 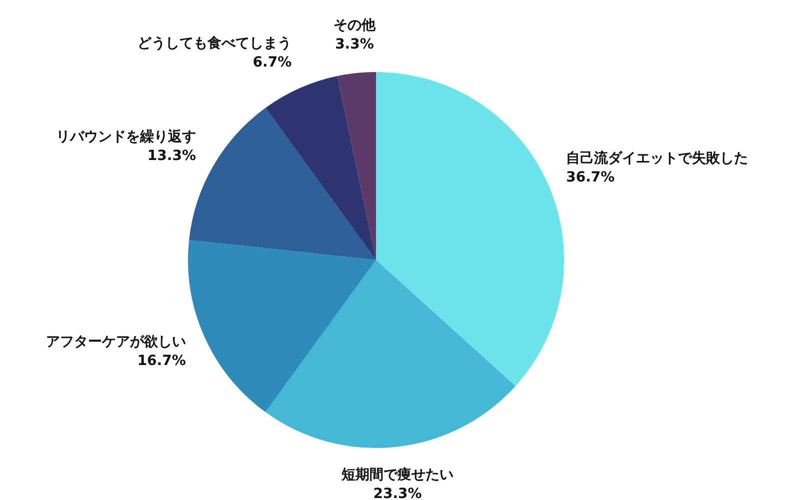 What do you see at coordinates (397, 493) in the screenshot?
I see `data-label: 23.3%` at bounding box center [397, 493].